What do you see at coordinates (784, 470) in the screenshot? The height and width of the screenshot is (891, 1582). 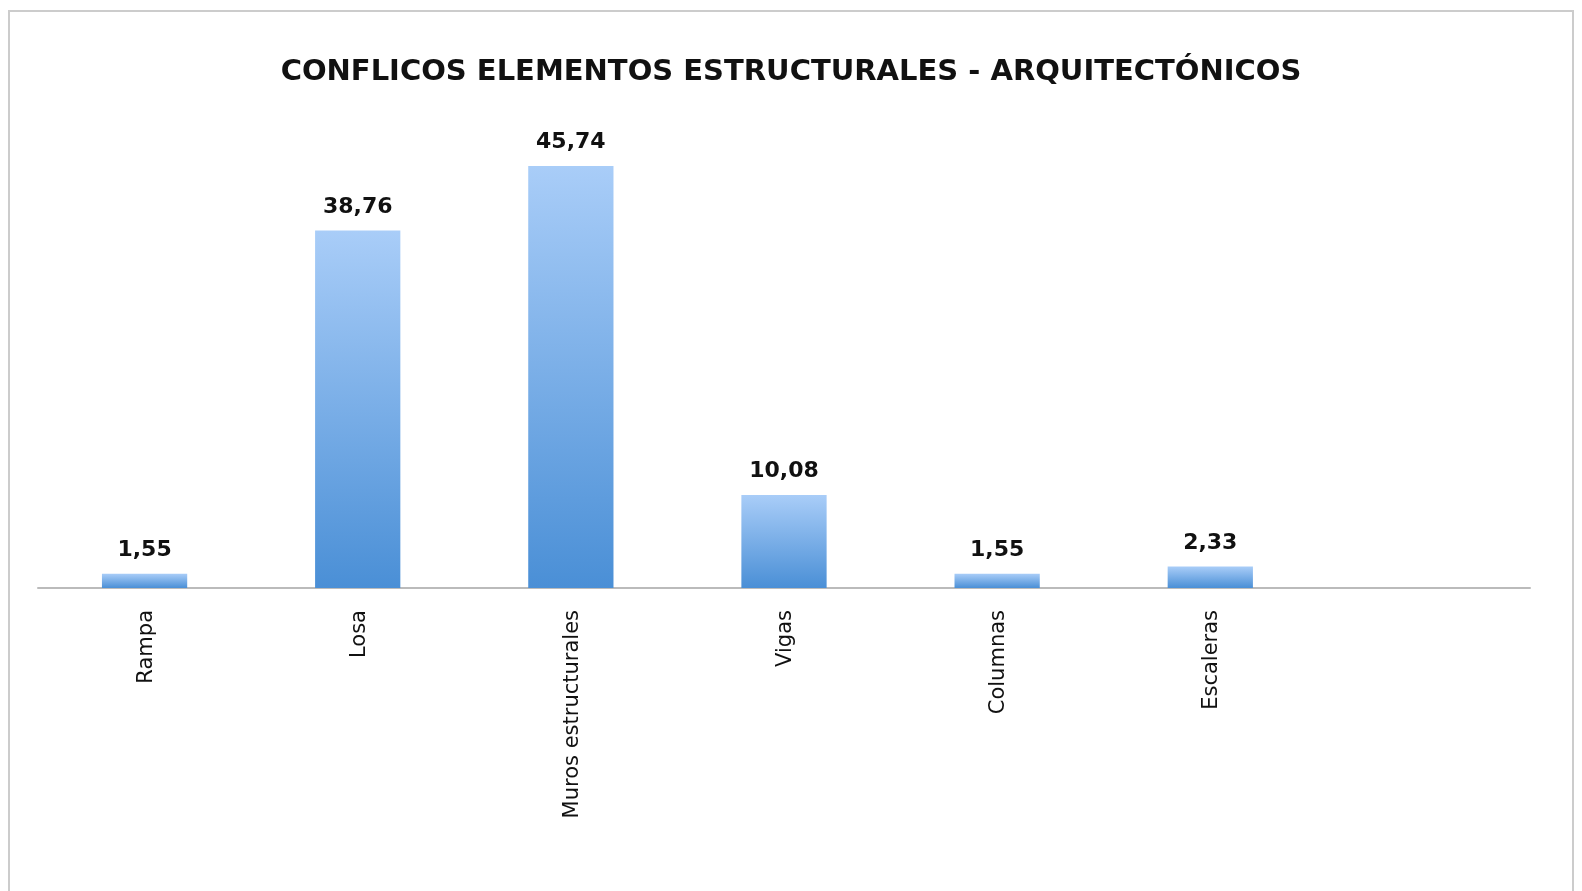 I see `data-label: 10,08` at bounding box center [784, 470].